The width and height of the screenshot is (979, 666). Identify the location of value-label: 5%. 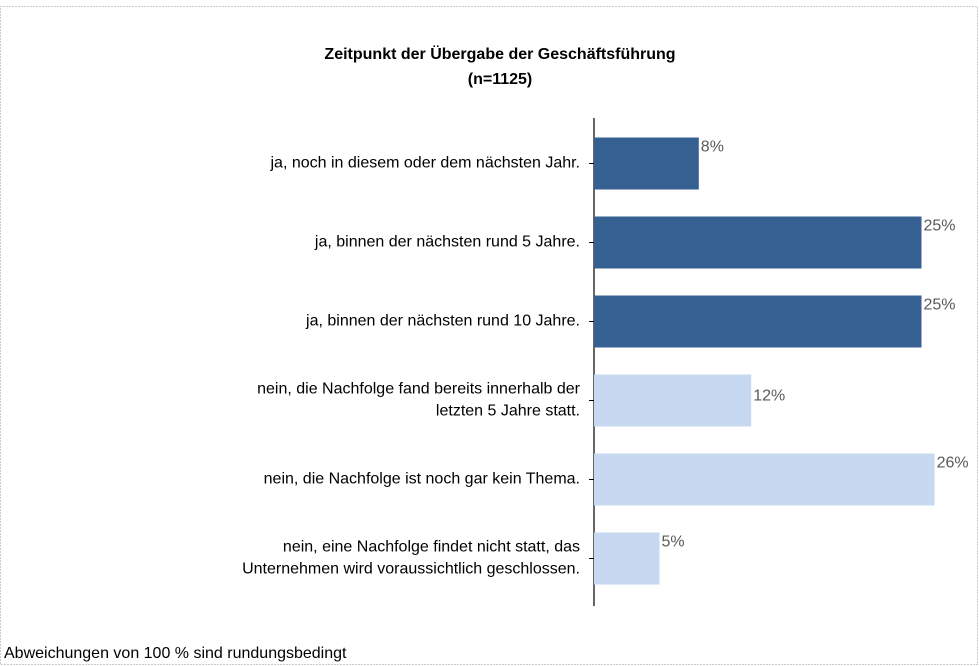
(673, 542).